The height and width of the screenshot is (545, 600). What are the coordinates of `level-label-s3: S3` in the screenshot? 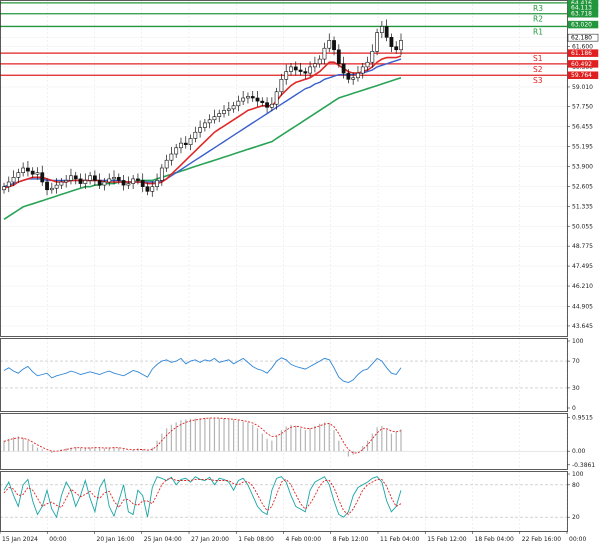 It's located at (538, 80).